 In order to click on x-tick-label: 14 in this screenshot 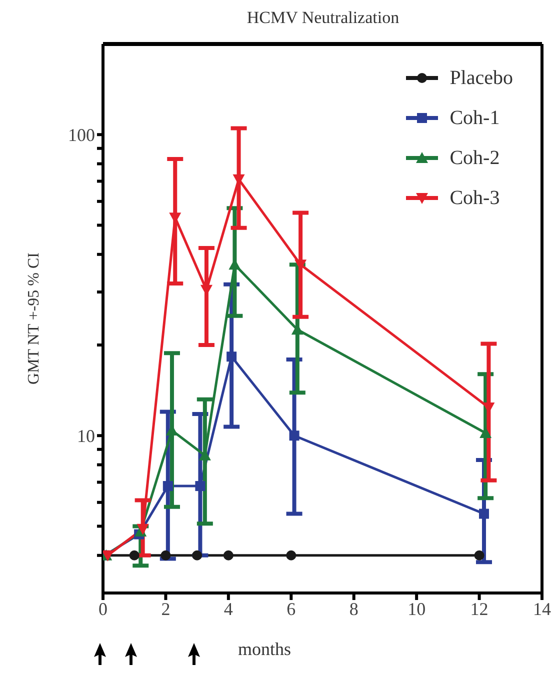, I will do `click(542, 608)`.